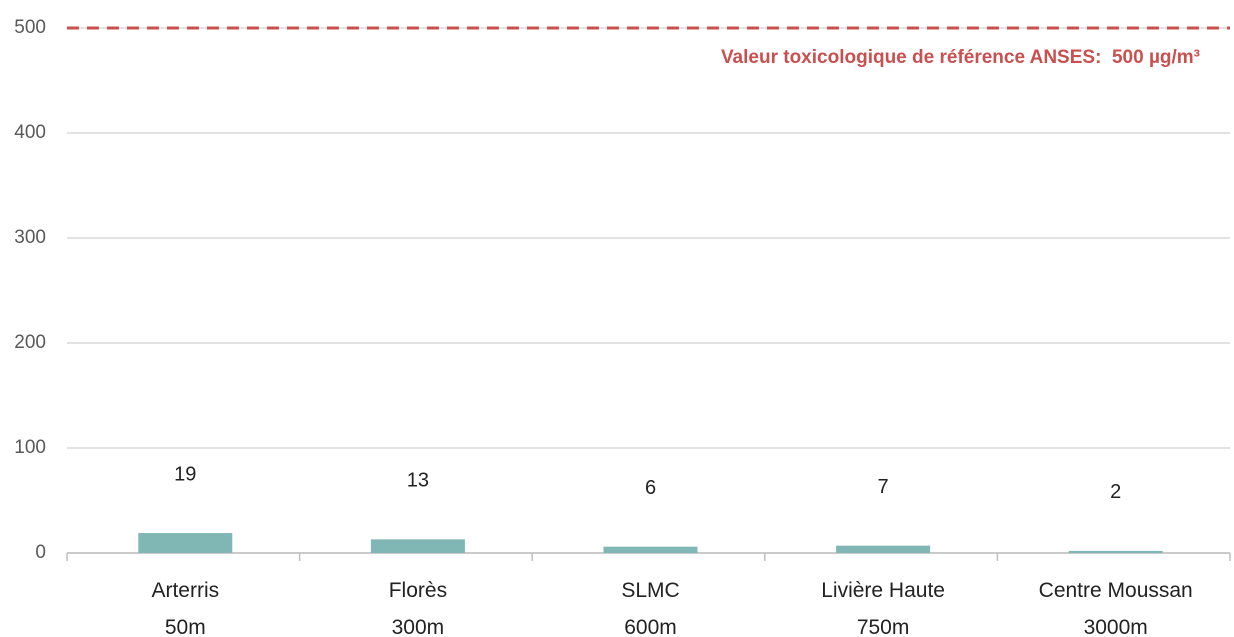 The height and width of the screenshot is (637, 1234). Describe the element at coordinates (30, 342) in the screenshot. I see `y-tick-label: 200` at that location.